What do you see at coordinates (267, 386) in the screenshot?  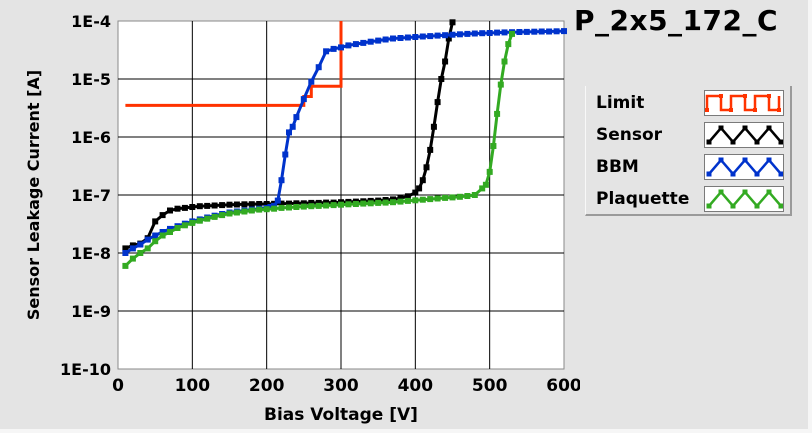 I see `x-tick-label: 200` at bounding box center [267, 386].